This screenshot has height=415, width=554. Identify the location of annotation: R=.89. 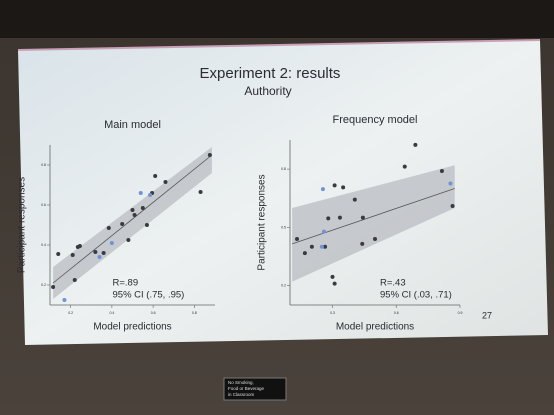
(126, 283).